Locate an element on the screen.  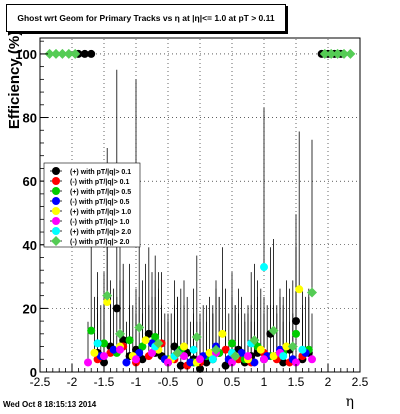
y-tick-label: 100 is located at coordinates (26, 54).